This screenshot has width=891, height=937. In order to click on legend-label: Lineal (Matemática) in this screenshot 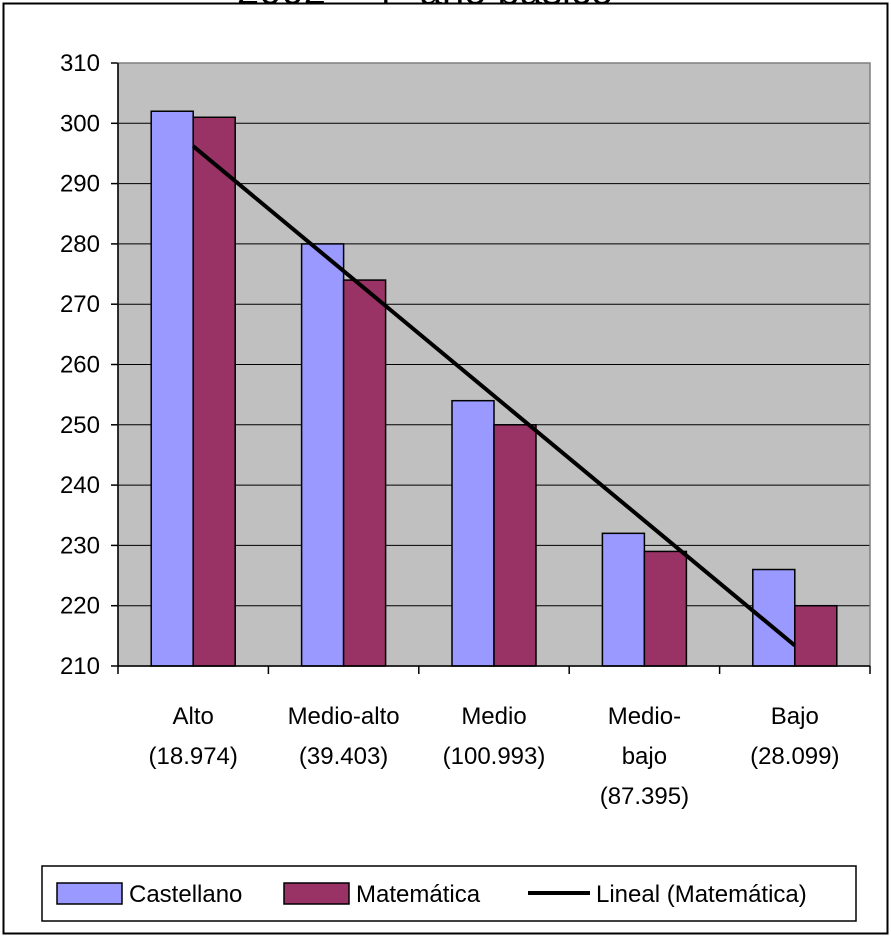, I will do `click(701, 894)`.